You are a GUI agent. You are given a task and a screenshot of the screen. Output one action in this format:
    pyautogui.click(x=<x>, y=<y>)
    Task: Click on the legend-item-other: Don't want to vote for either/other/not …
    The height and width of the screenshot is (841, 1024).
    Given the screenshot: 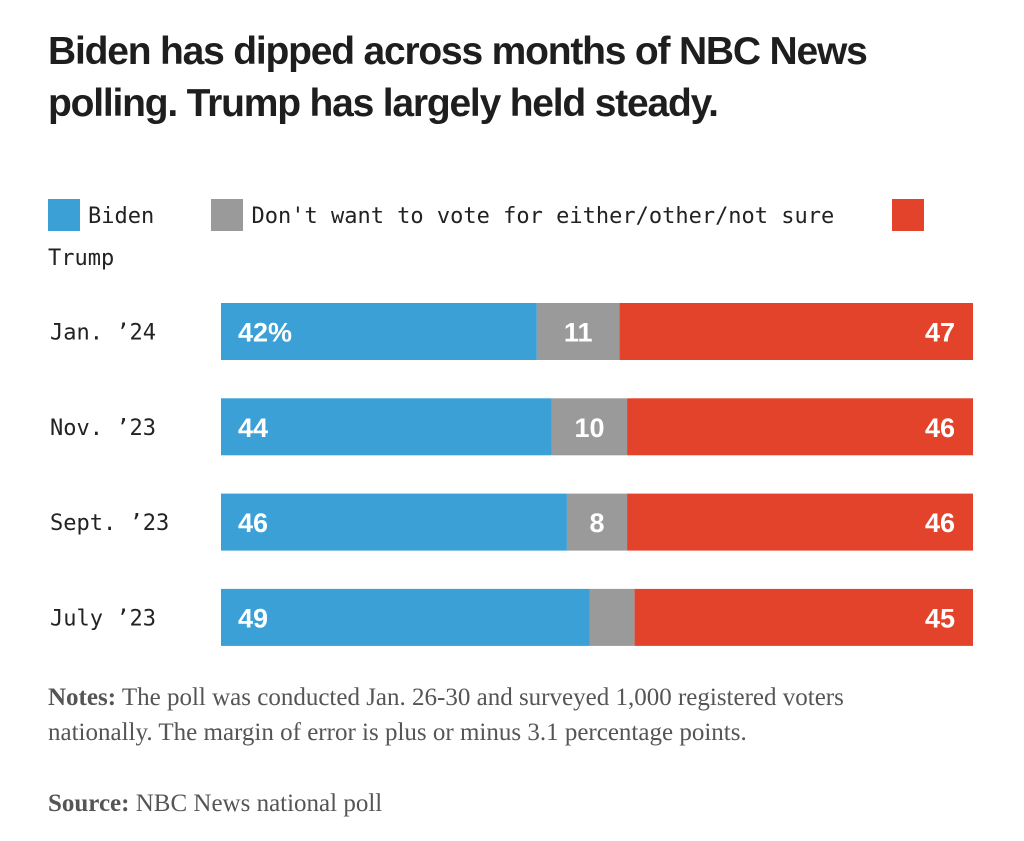 What is the action you would take?
    pyautogui.click(x=523, y=215)
    